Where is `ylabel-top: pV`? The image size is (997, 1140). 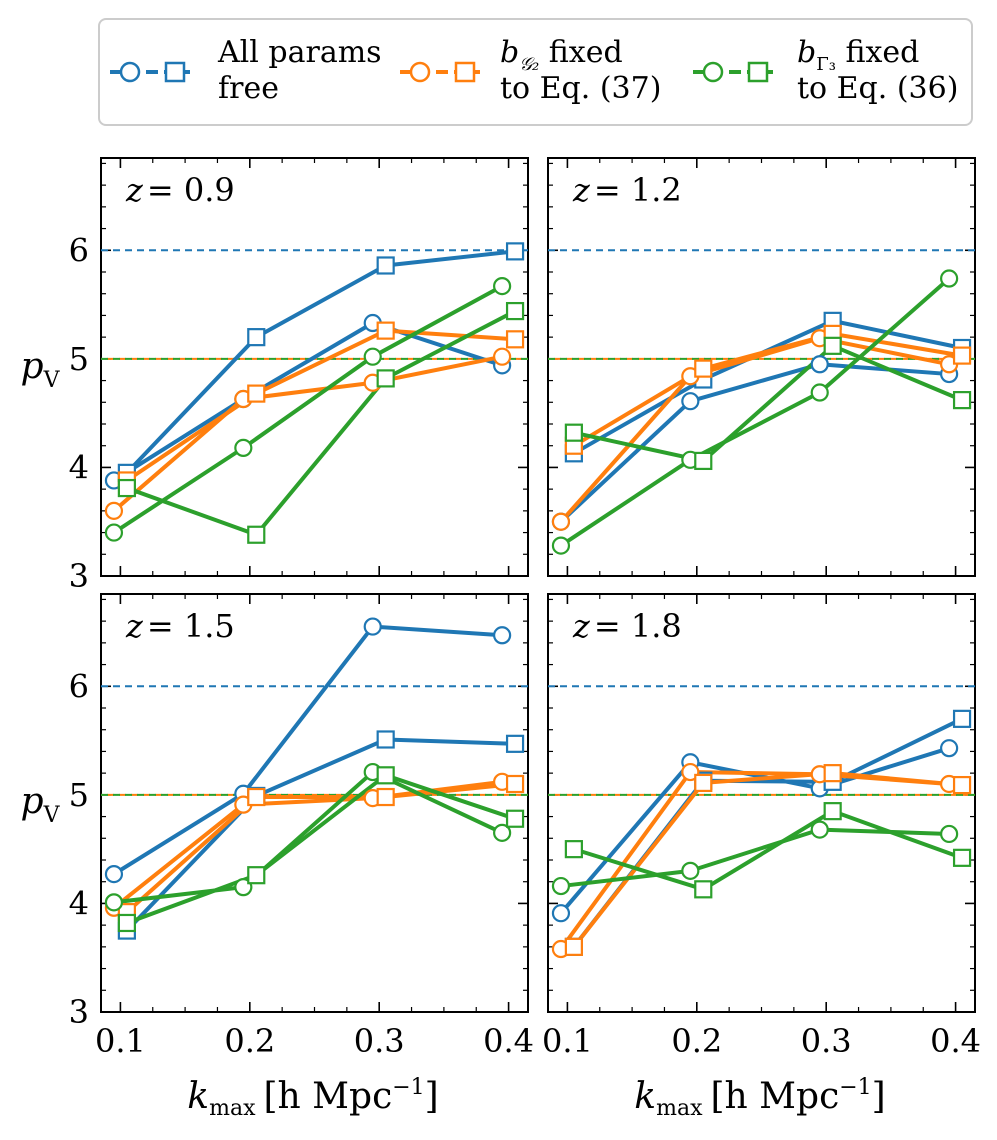 ylabel-top: pV is located at coordinates (41, 369).